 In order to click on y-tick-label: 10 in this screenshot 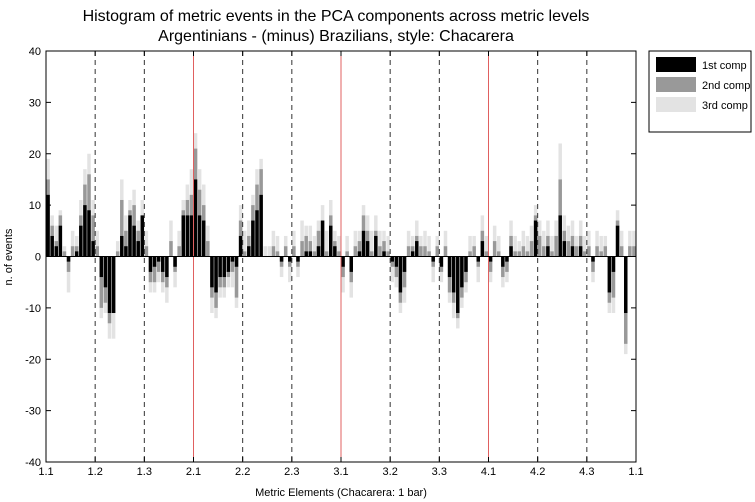, I will do `click(35, 206)`.